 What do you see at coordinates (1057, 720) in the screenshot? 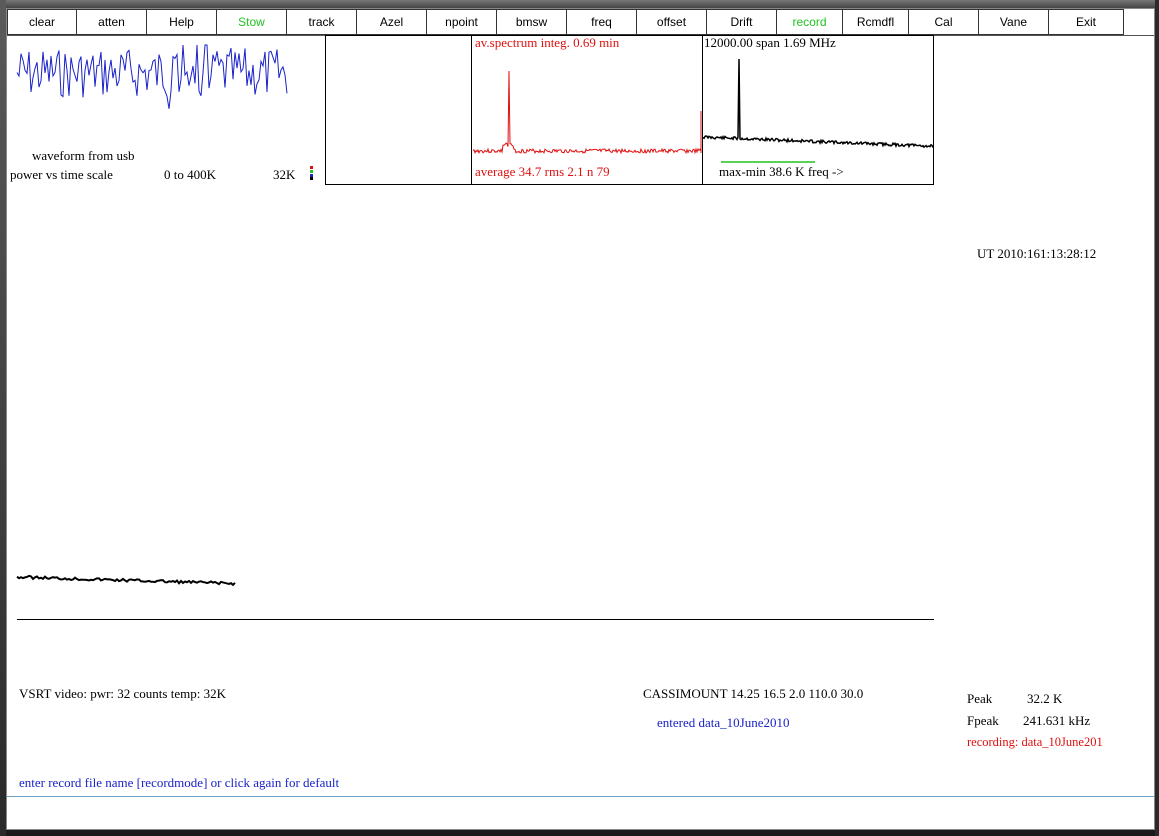
I see `fpeak-value: 241.631 kHz` at bounding box center [1057, 720].